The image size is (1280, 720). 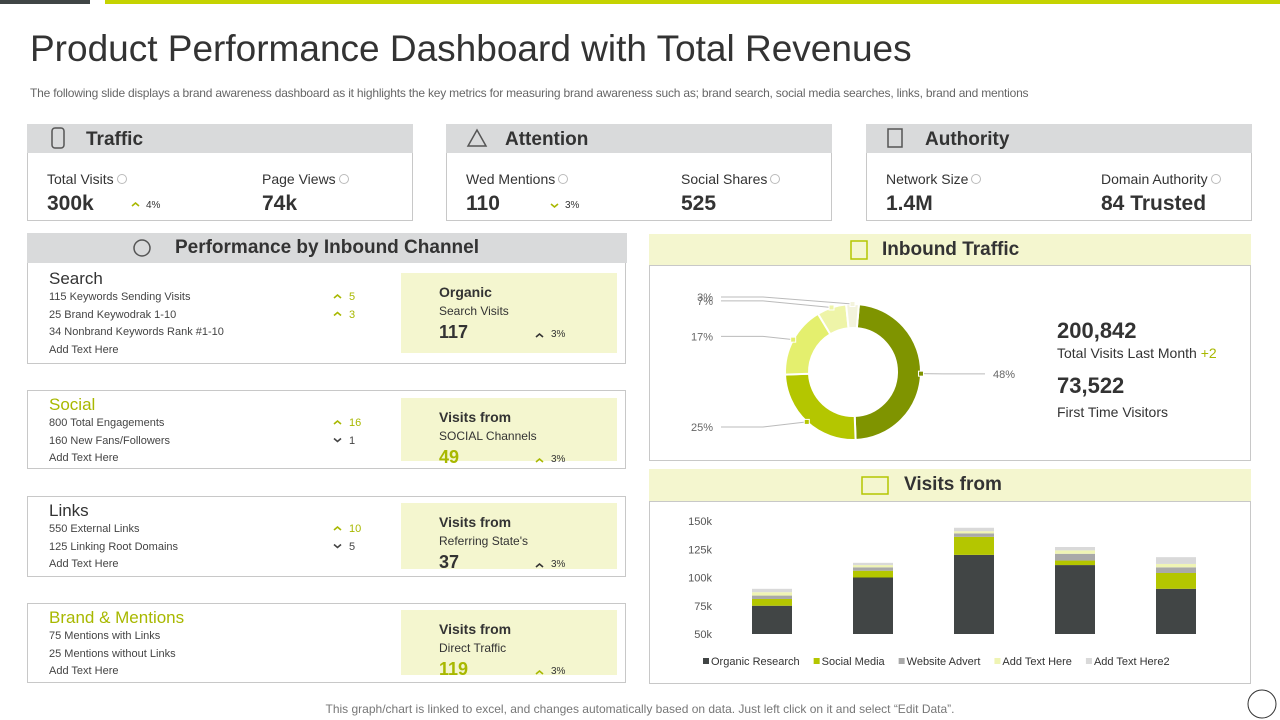 I want to click on kpi-value: 525, so click(x=699, y=203).